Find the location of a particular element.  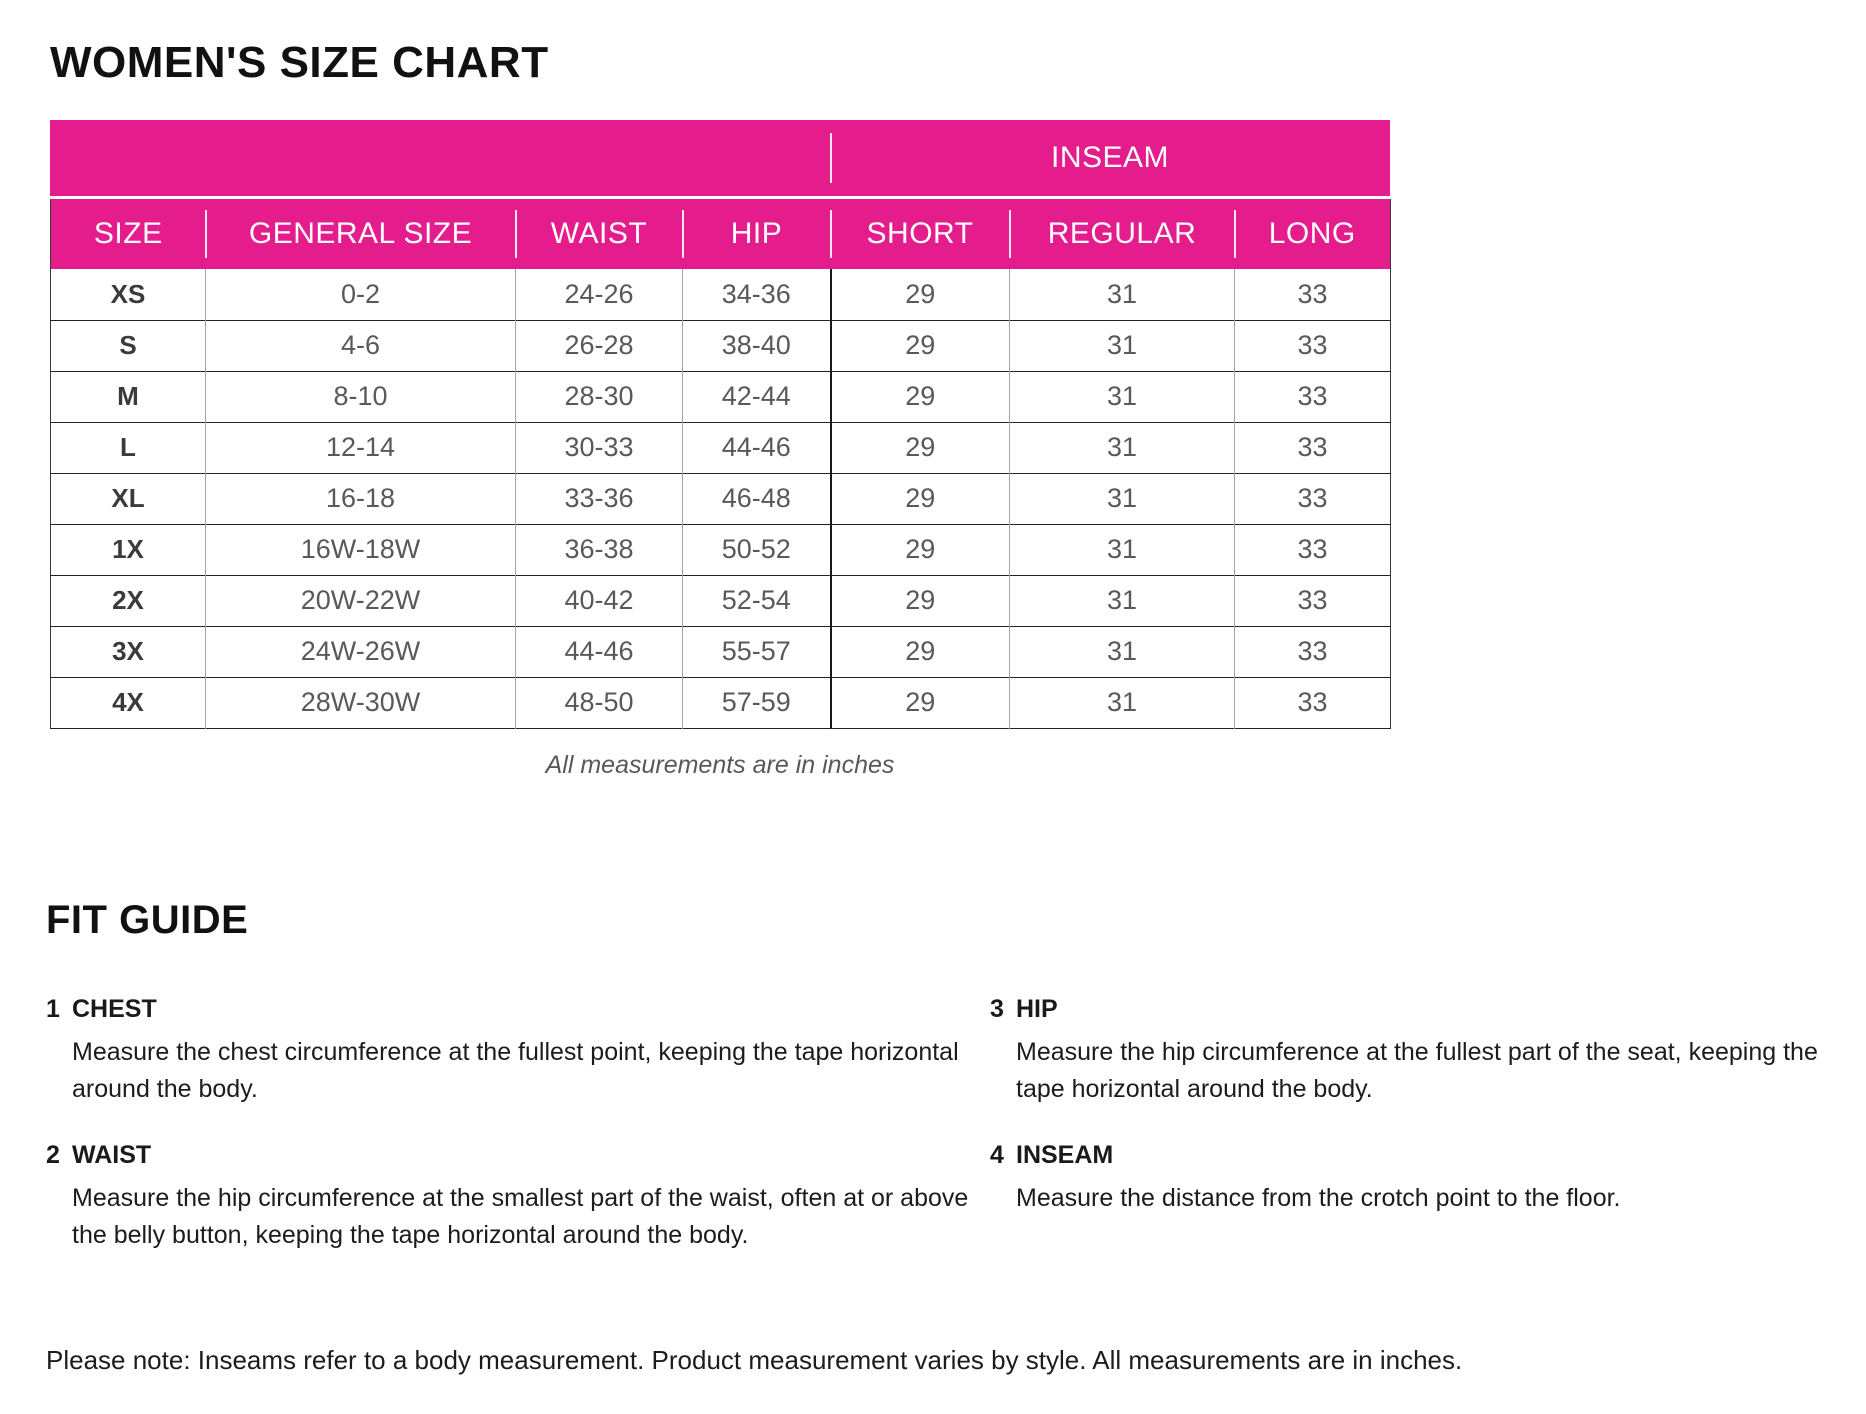

column-header-waist: WAIST is located at coordinates (598, 234).